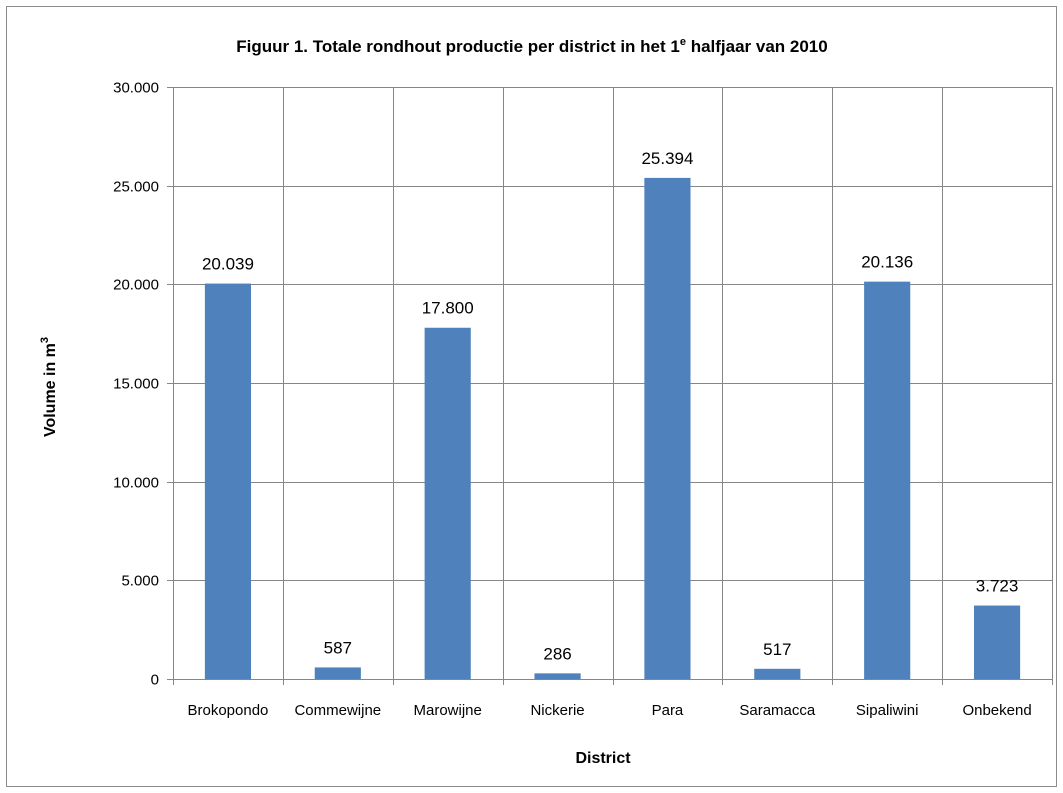 The width and height of the screenshot is (1063, 793). Describe the element at coordinates (996, 710) in the screenshot. I see `x-tick-label: Onbekend` at that location.